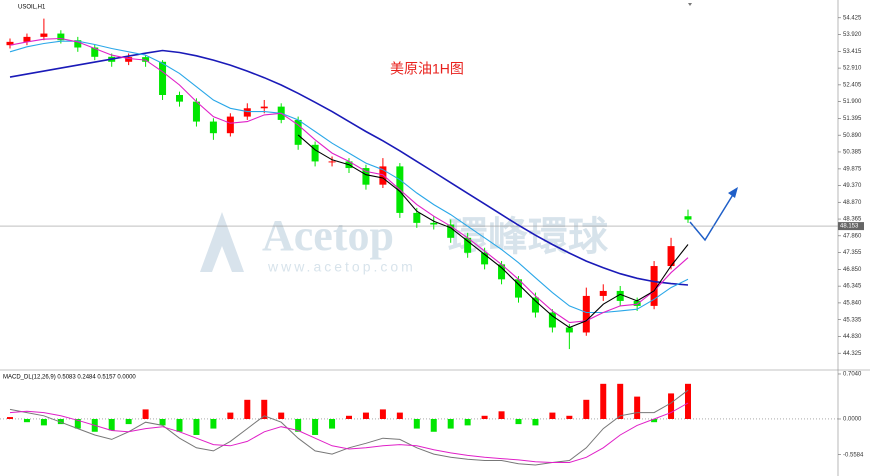 The width and height of the screenshot is (870, 476). Describe the element at coordinates (852, 354) in the screenshot. I see `y-tick-label: 44.325` at that location.